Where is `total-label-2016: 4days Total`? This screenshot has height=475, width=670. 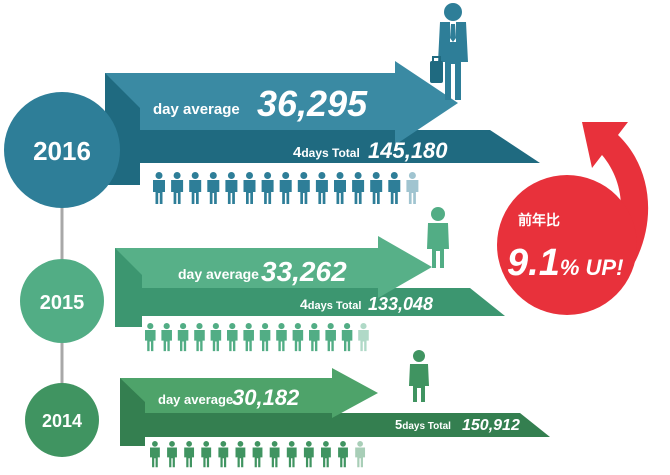
total-label-2016: 4days Total is located at coordinates (326, 152).